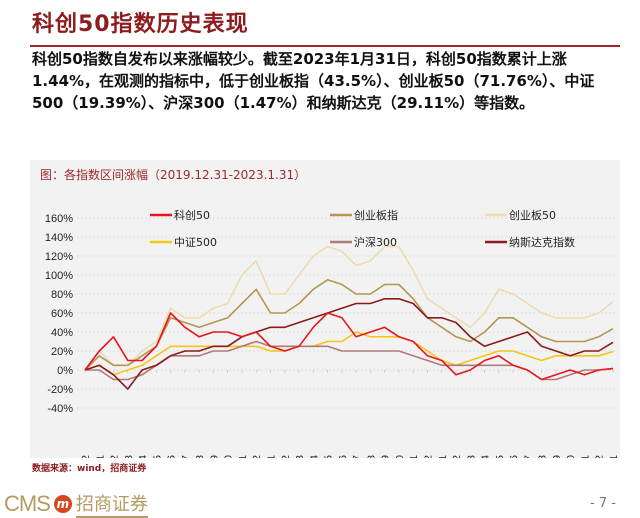  What do you see at coordinates (286, 456) in the screenshot?
I see `x-tick-label: 2021-02` at bounding box center [286, 456].